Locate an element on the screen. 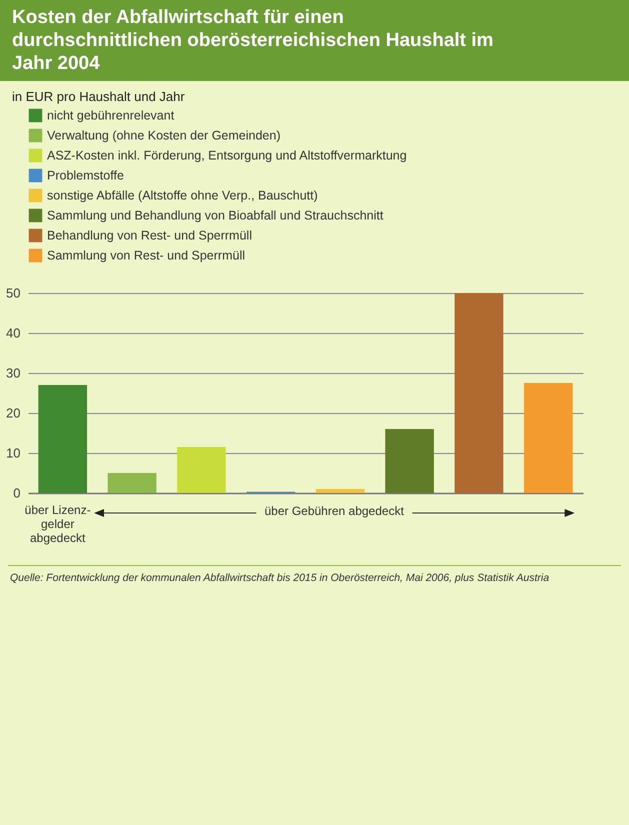 This screenshot has width=629, height=825. y-tick-label: 0 is located at coordinates (16, 493).